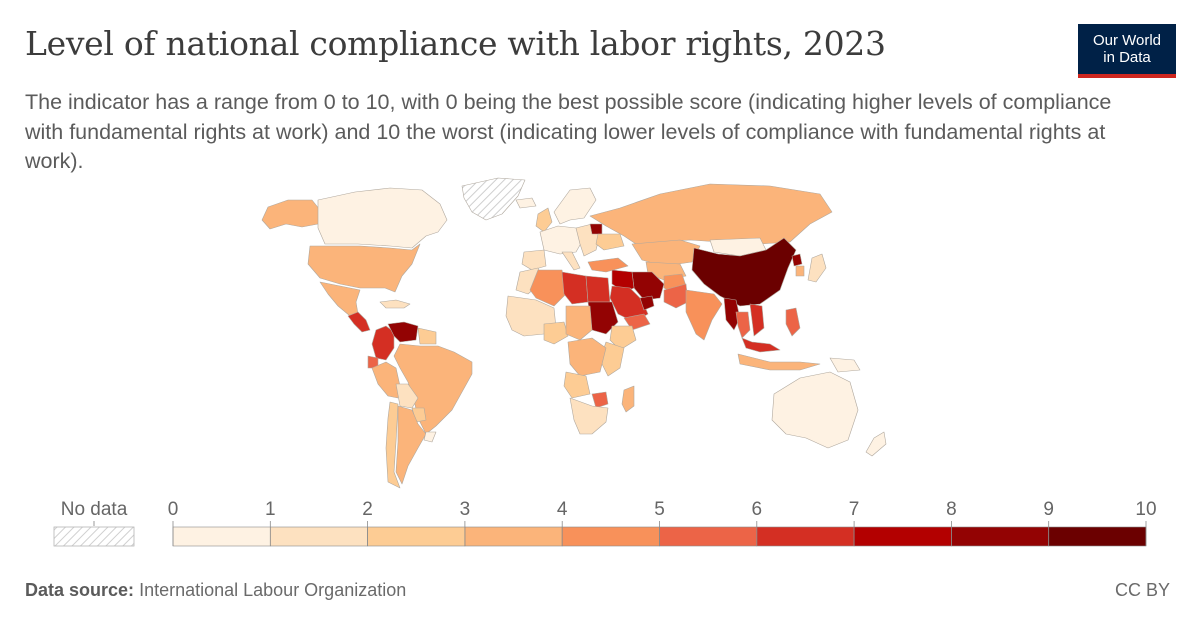 The height and width of the screenshot is (627, 1200). I want to click on owid-logo: Our World in Data, so click(1127, 51).